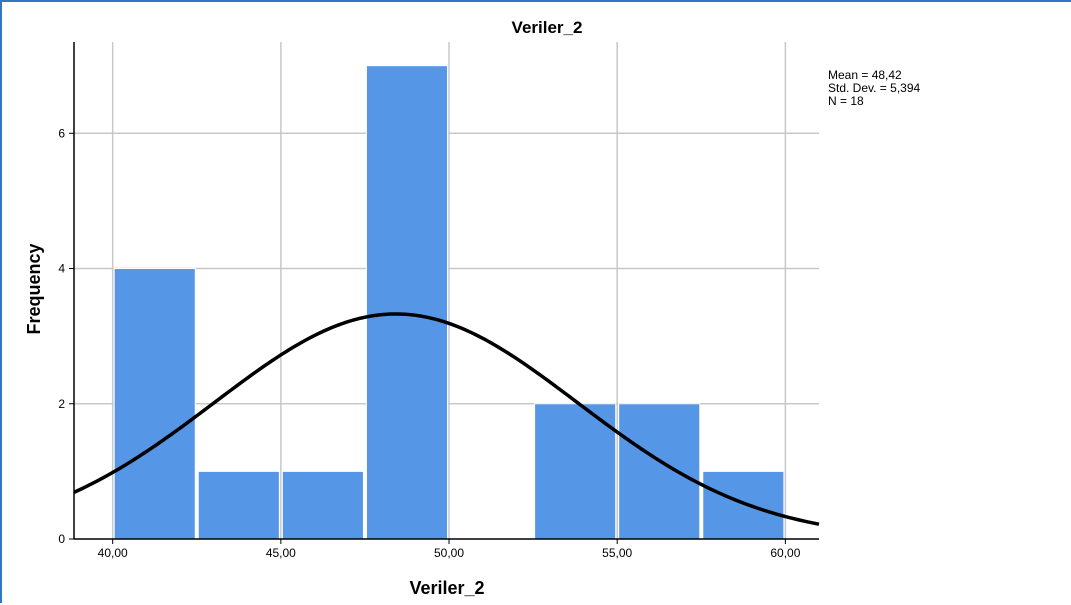  What do you see at coordinates (785, 553) in the screenshot?
I see `x-tick-label: 60,00` at bounding box center [785, 553].